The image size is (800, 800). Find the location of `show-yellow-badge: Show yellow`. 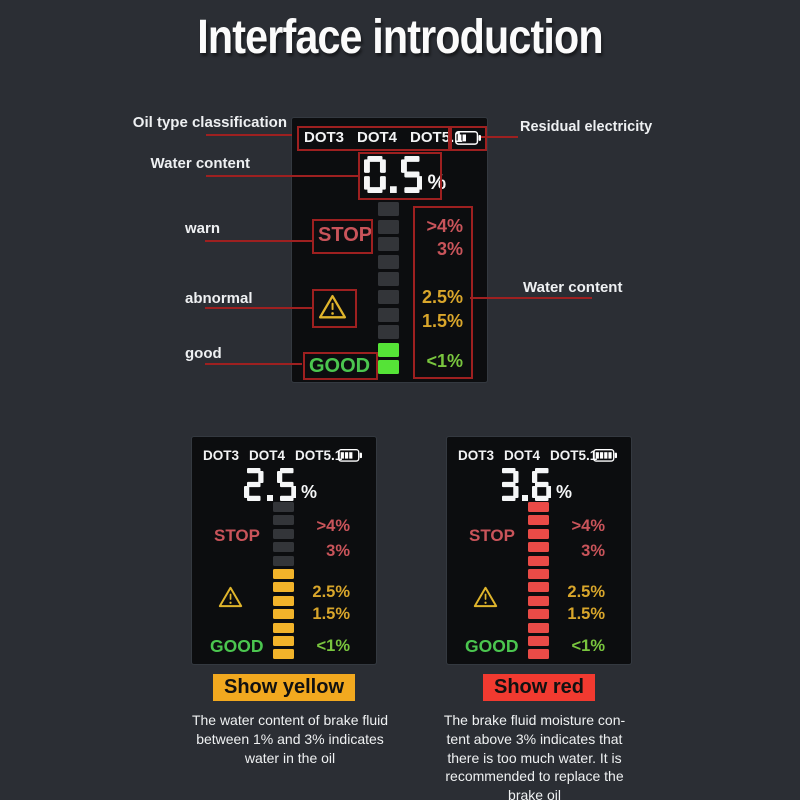

show-yellow-badge: Show yellow is located at coordinates (284, 687).